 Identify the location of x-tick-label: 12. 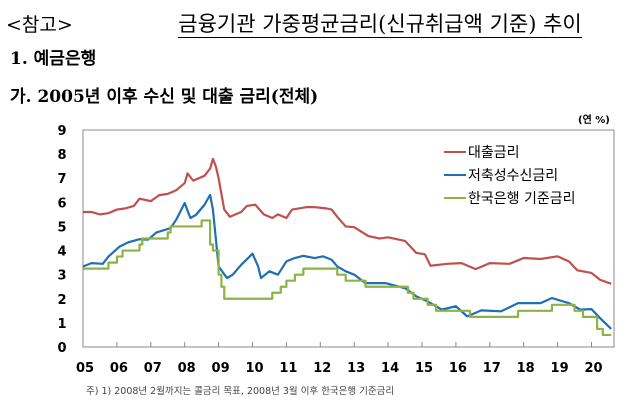
(322, 368).